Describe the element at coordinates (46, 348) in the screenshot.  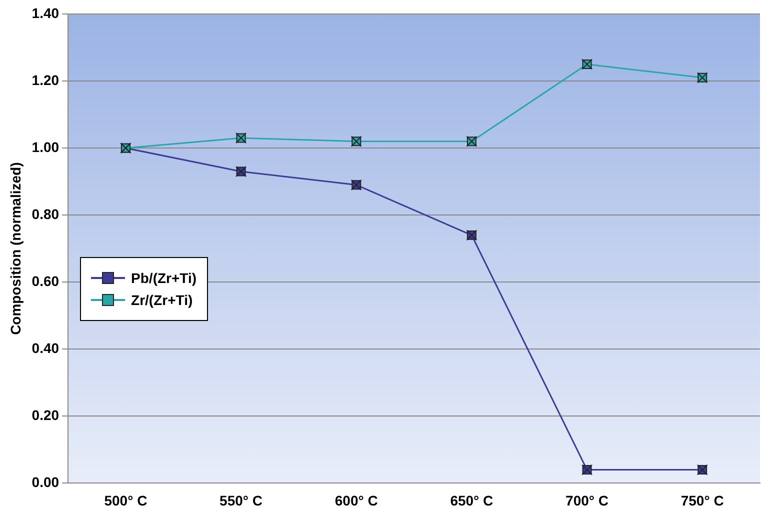
I see `y-tick-label: 0.40` at that location.